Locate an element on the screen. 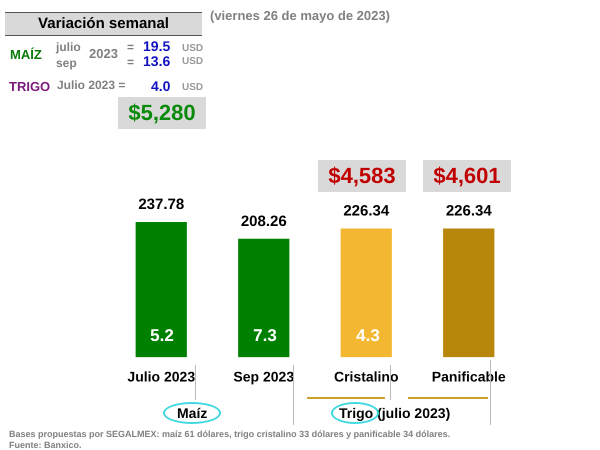  x-tick-label: Sep 2023 is located at coordinates (263, 376).